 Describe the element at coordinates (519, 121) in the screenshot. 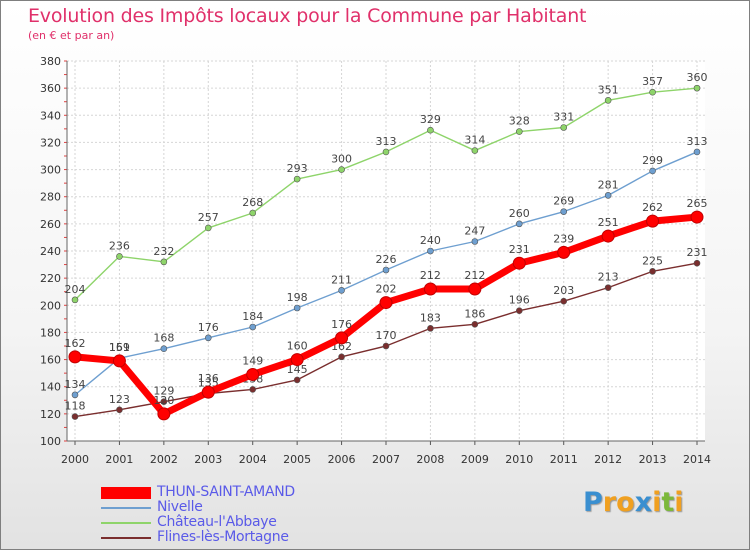

I see `data-label-ch-teau-l-abbaye: 328` at that location.